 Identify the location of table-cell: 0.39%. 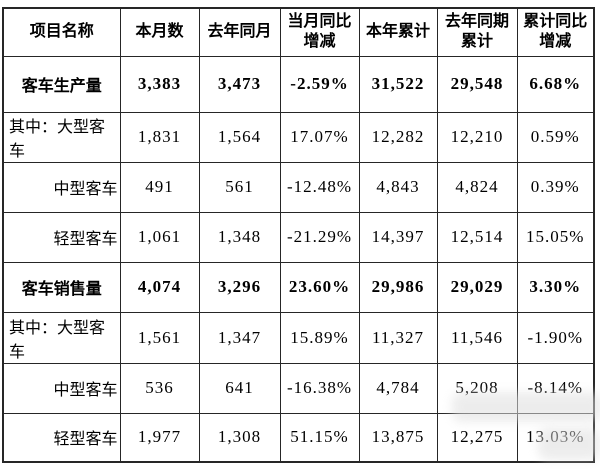
(555, 187).